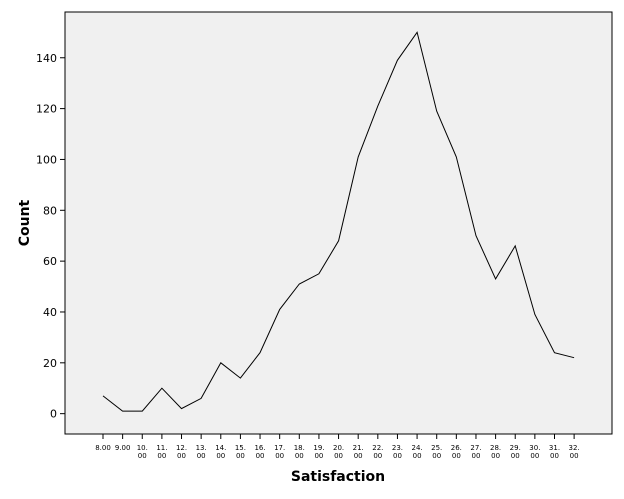  What do you see at coordinates (377, 452) in the screenshot?
I see `x-tick-label: 22. 00` at bounding box center [377, 452].